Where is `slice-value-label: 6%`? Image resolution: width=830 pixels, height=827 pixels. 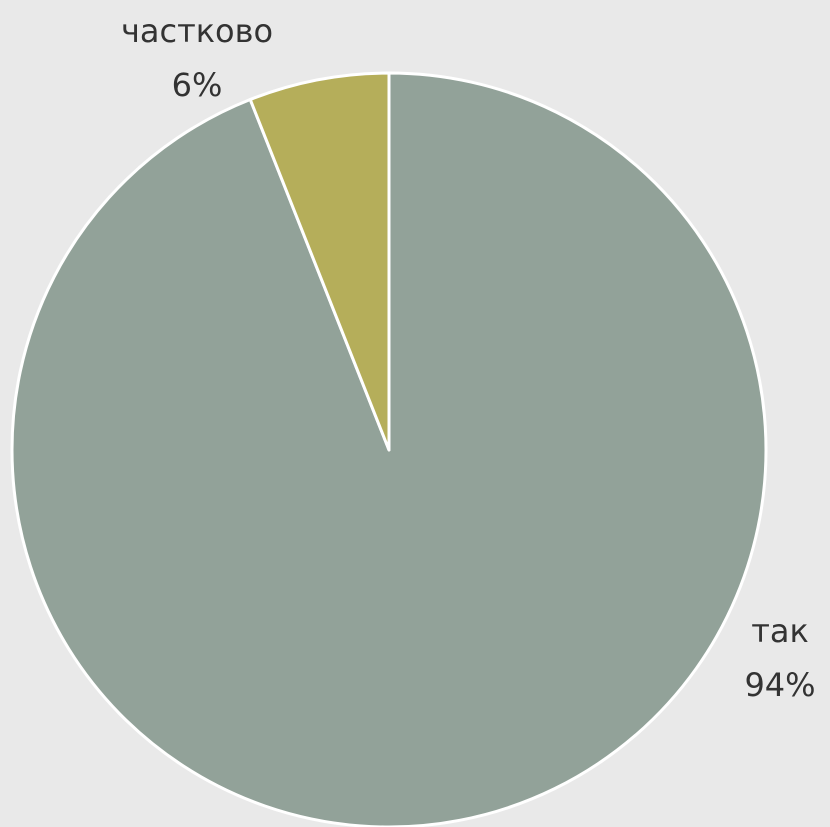
slice-value-label: 6% is located at coordinates (197, 85).